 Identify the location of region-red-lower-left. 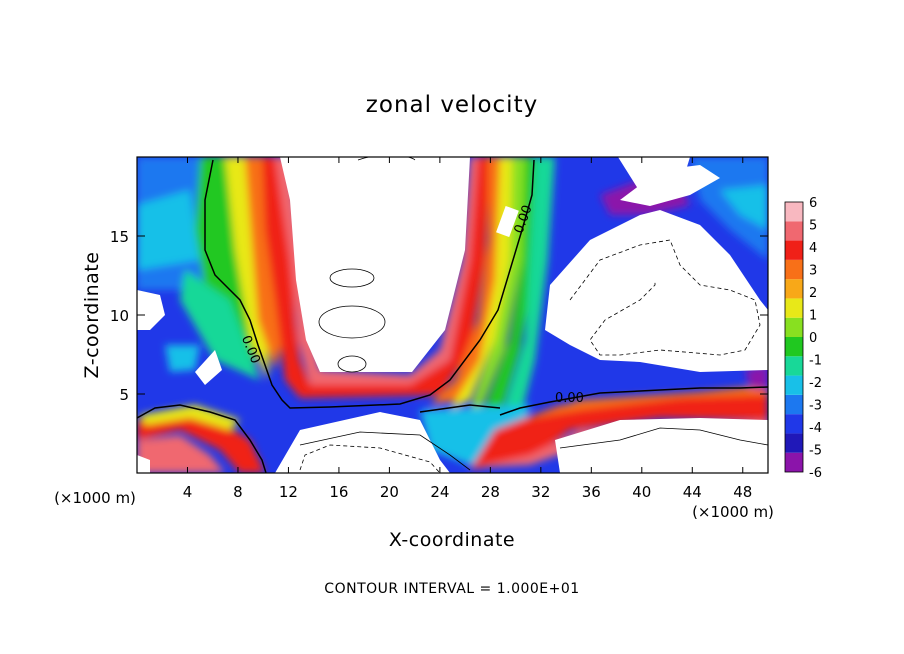
(201, 441).